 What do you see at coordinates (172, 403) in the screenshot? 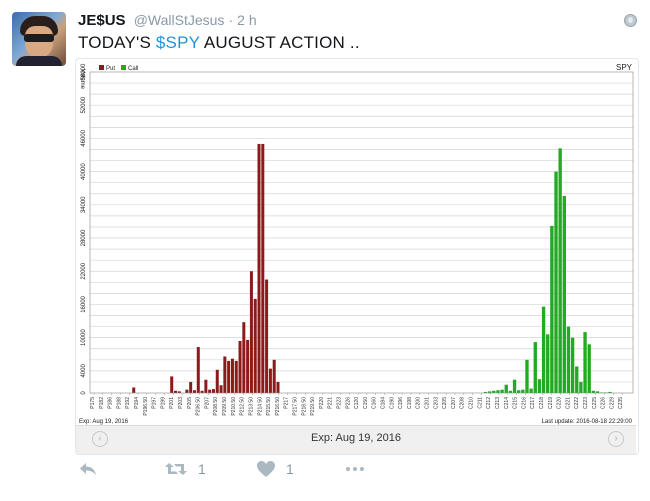
I see `x-tick-label: P201` at bounding box center [172, 403].